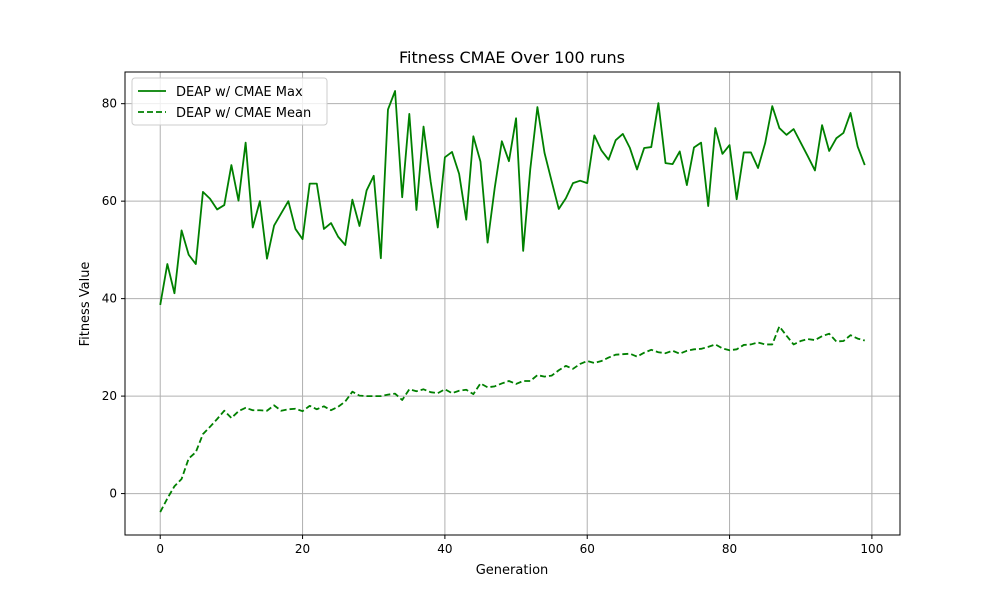  I want to click on y-tick-label: 60, so click(109, 201).